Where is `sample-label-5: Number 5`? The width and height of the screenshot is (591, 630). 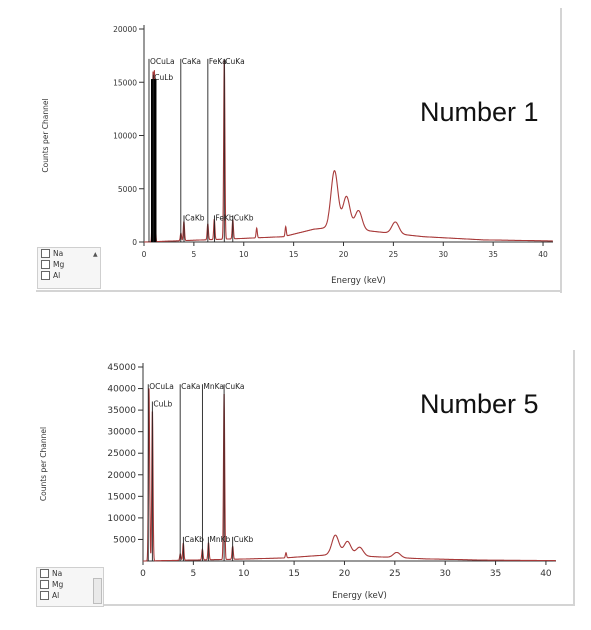
sample-label-5: Number 5 is located at coordinates (479, 404).